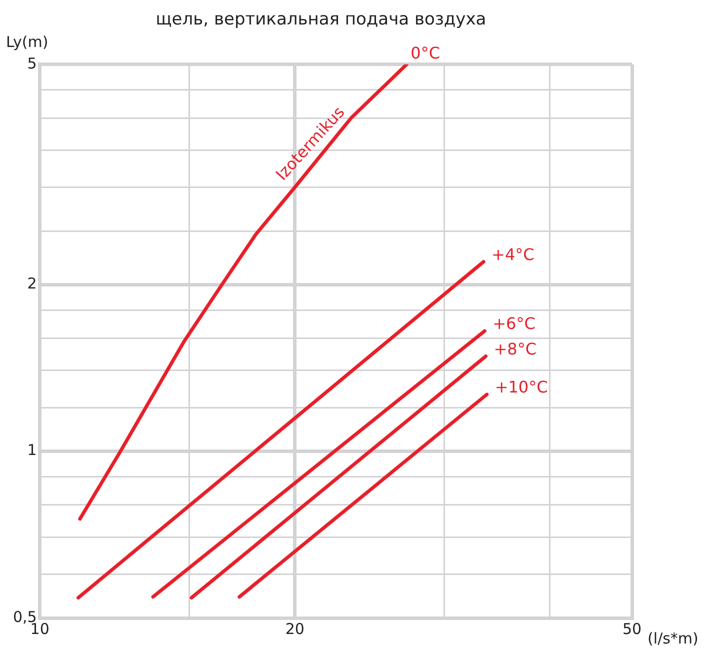  I want to click on y-tick-label: 5, so click(32, 63).